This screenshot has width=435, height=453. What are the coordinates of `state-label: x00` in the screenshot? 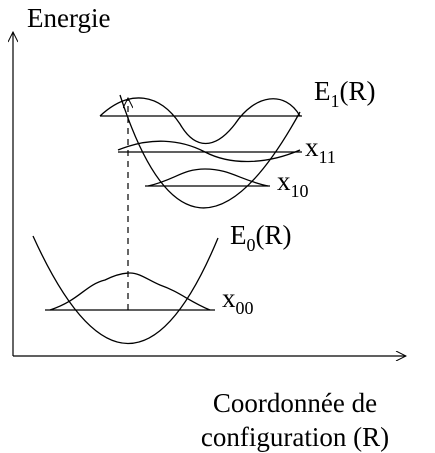 It's located at (238, 300).